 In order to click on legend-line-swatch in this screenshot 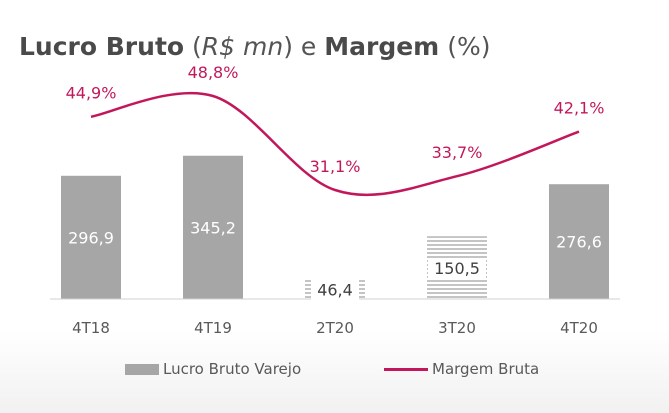, I will do `click(406, 369)`.